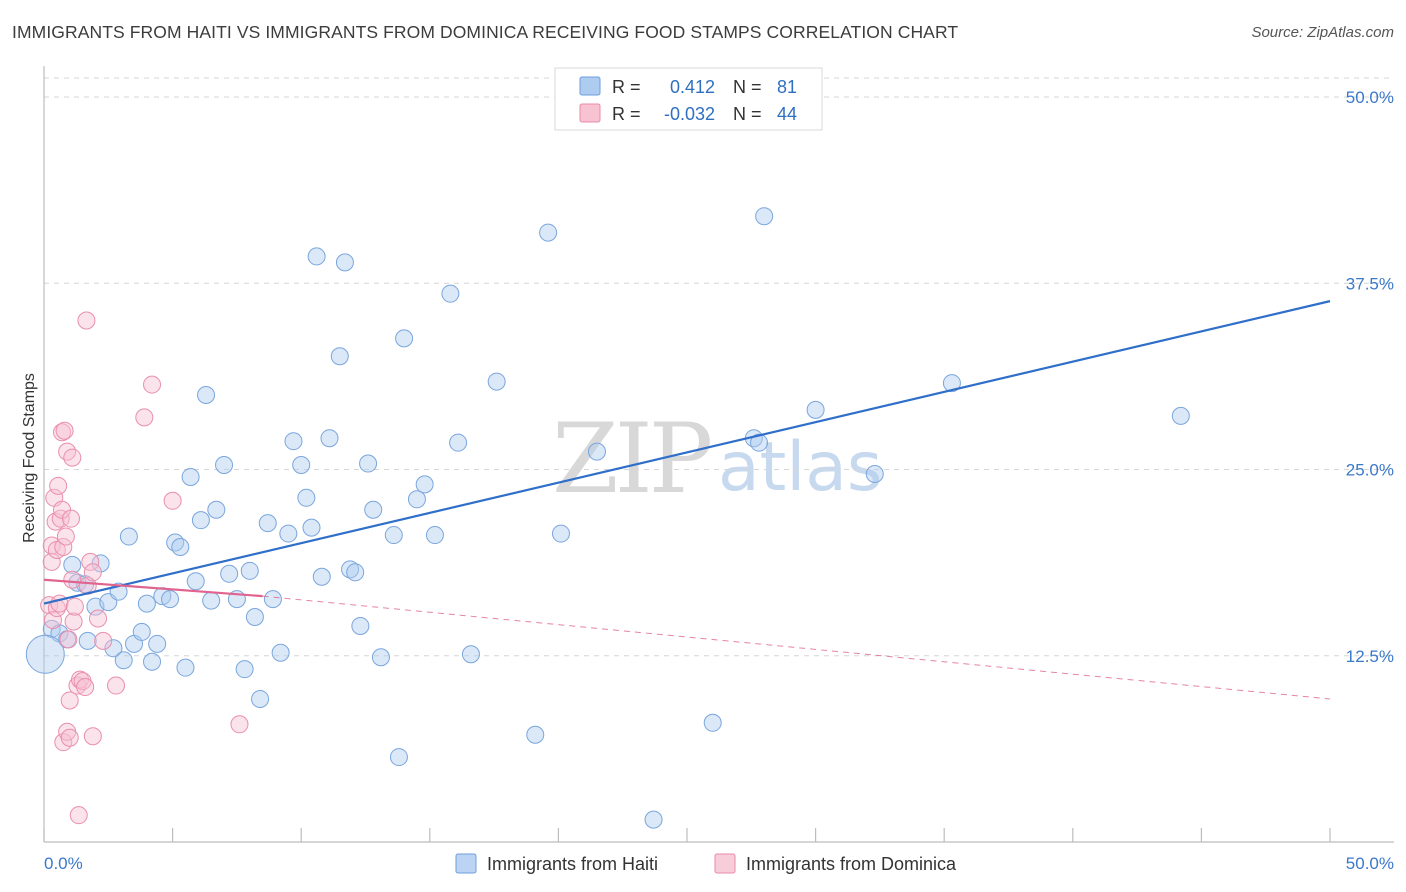 The image size is (1406, 892). Describe the element at coordinates (626, 87) in the screenshot. I see `legend-r-label-haiti: R =` at that location.